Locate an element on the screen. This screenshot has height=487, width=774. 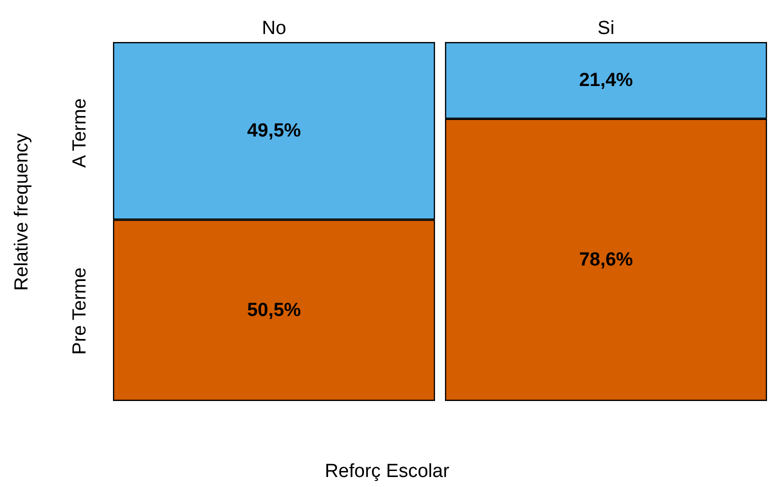
text: Pre Terme is located at coordinates (80, 311).